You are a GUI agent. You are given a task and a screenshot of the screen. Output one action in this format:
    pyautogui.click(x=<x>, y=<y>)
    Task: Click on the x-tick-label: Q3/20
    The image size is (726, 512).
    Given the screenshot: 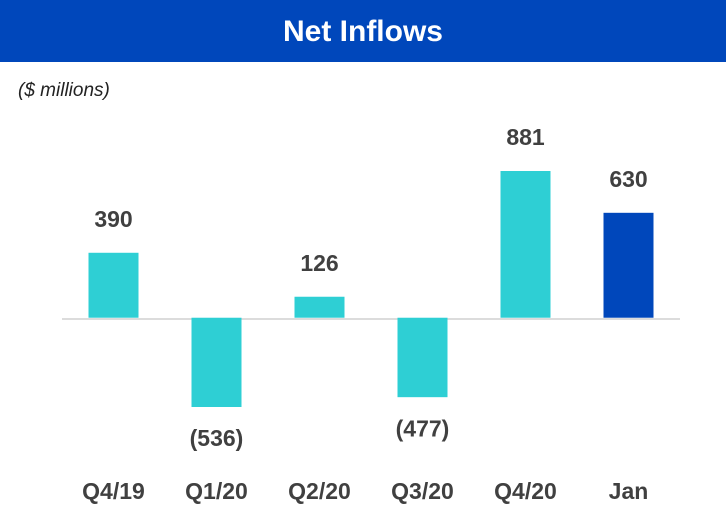 What is the action you would take?
    pyautogui.click(x=422, y=491)
    